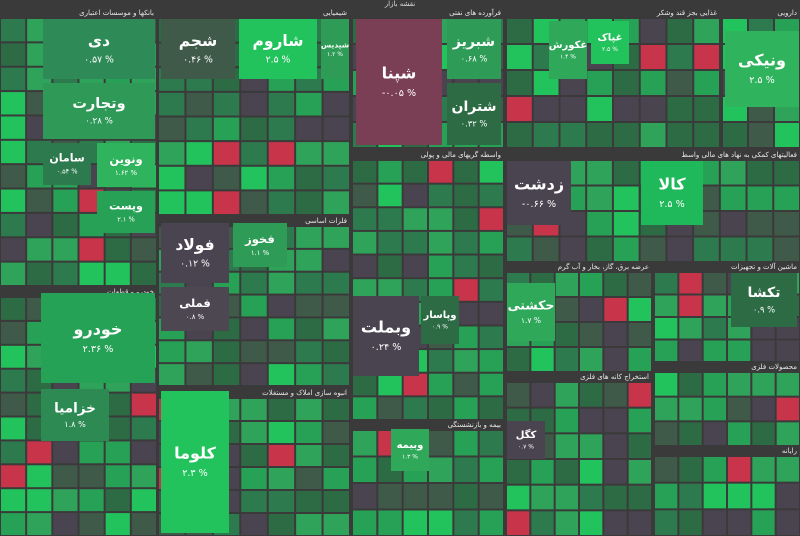  I want to click on tile-name: شجم, so click(198, 41).